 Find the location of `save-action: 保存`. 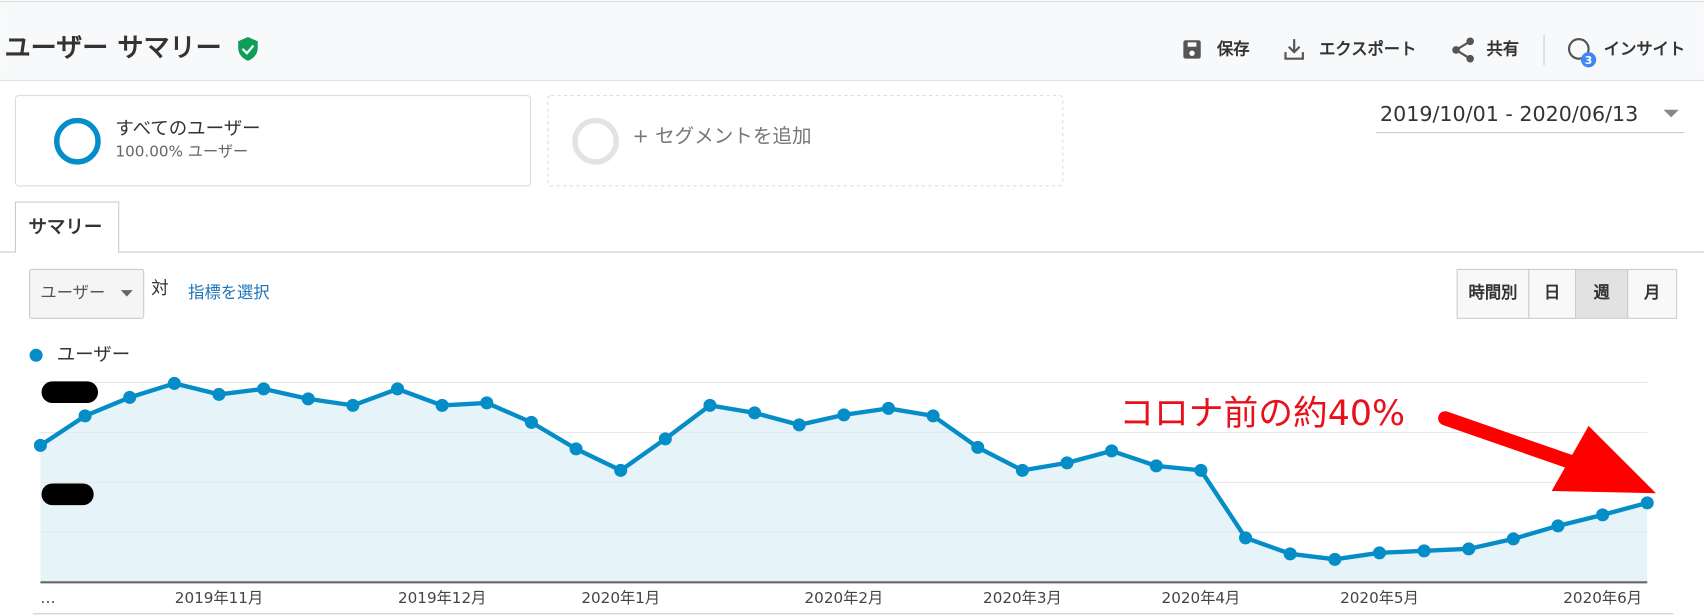

save-action: 保存 is located at coordinates (1233, 48).